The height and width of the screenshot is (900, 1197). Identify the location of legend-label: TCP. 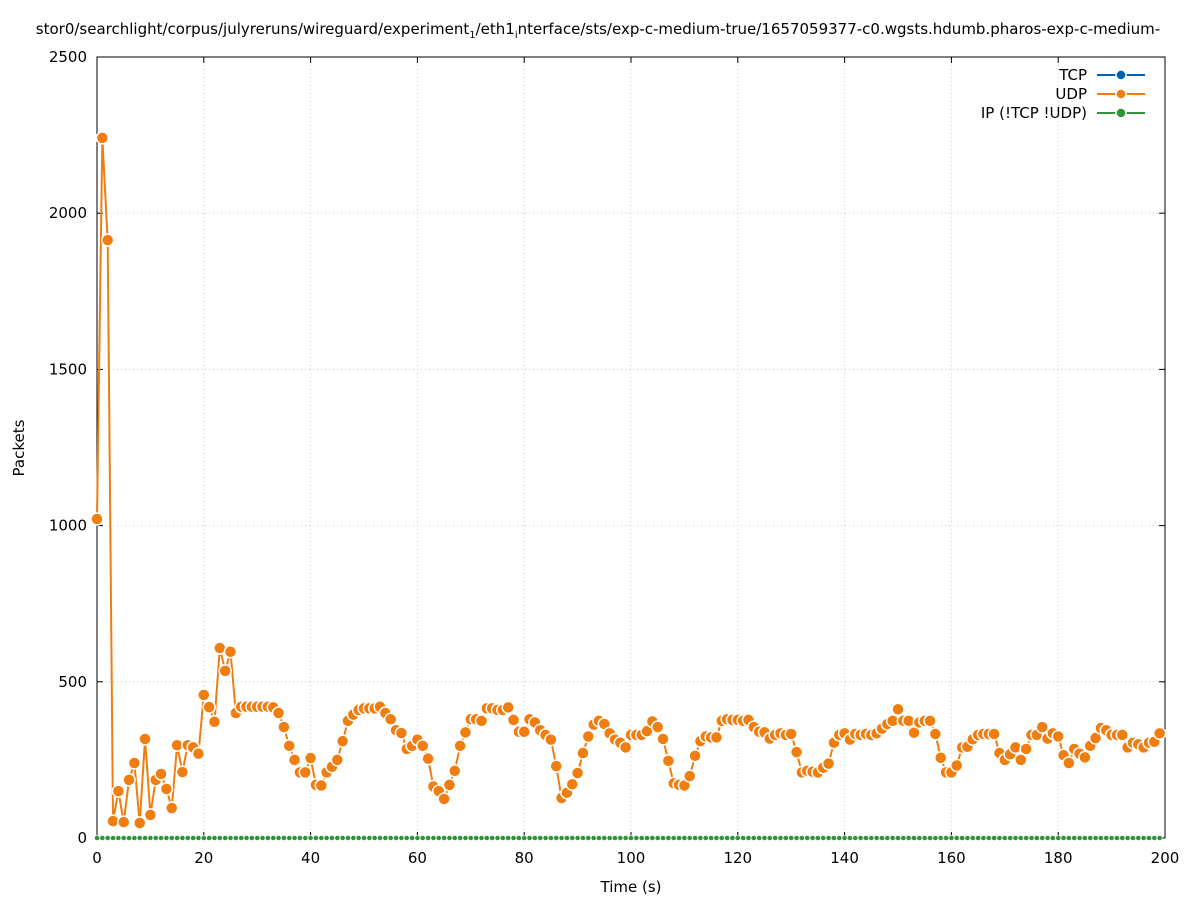
(1072, 75).